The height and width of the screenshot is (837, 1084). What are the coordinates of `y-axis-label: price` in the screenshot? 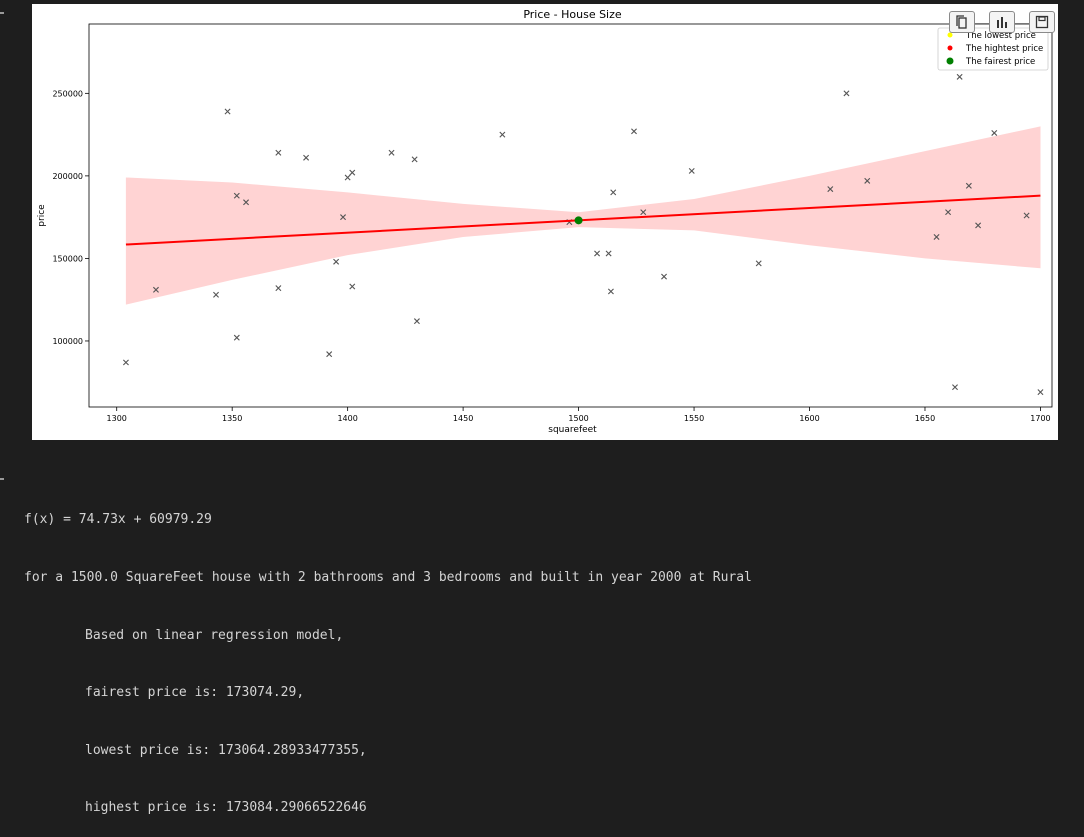 It's located at (42, 215).